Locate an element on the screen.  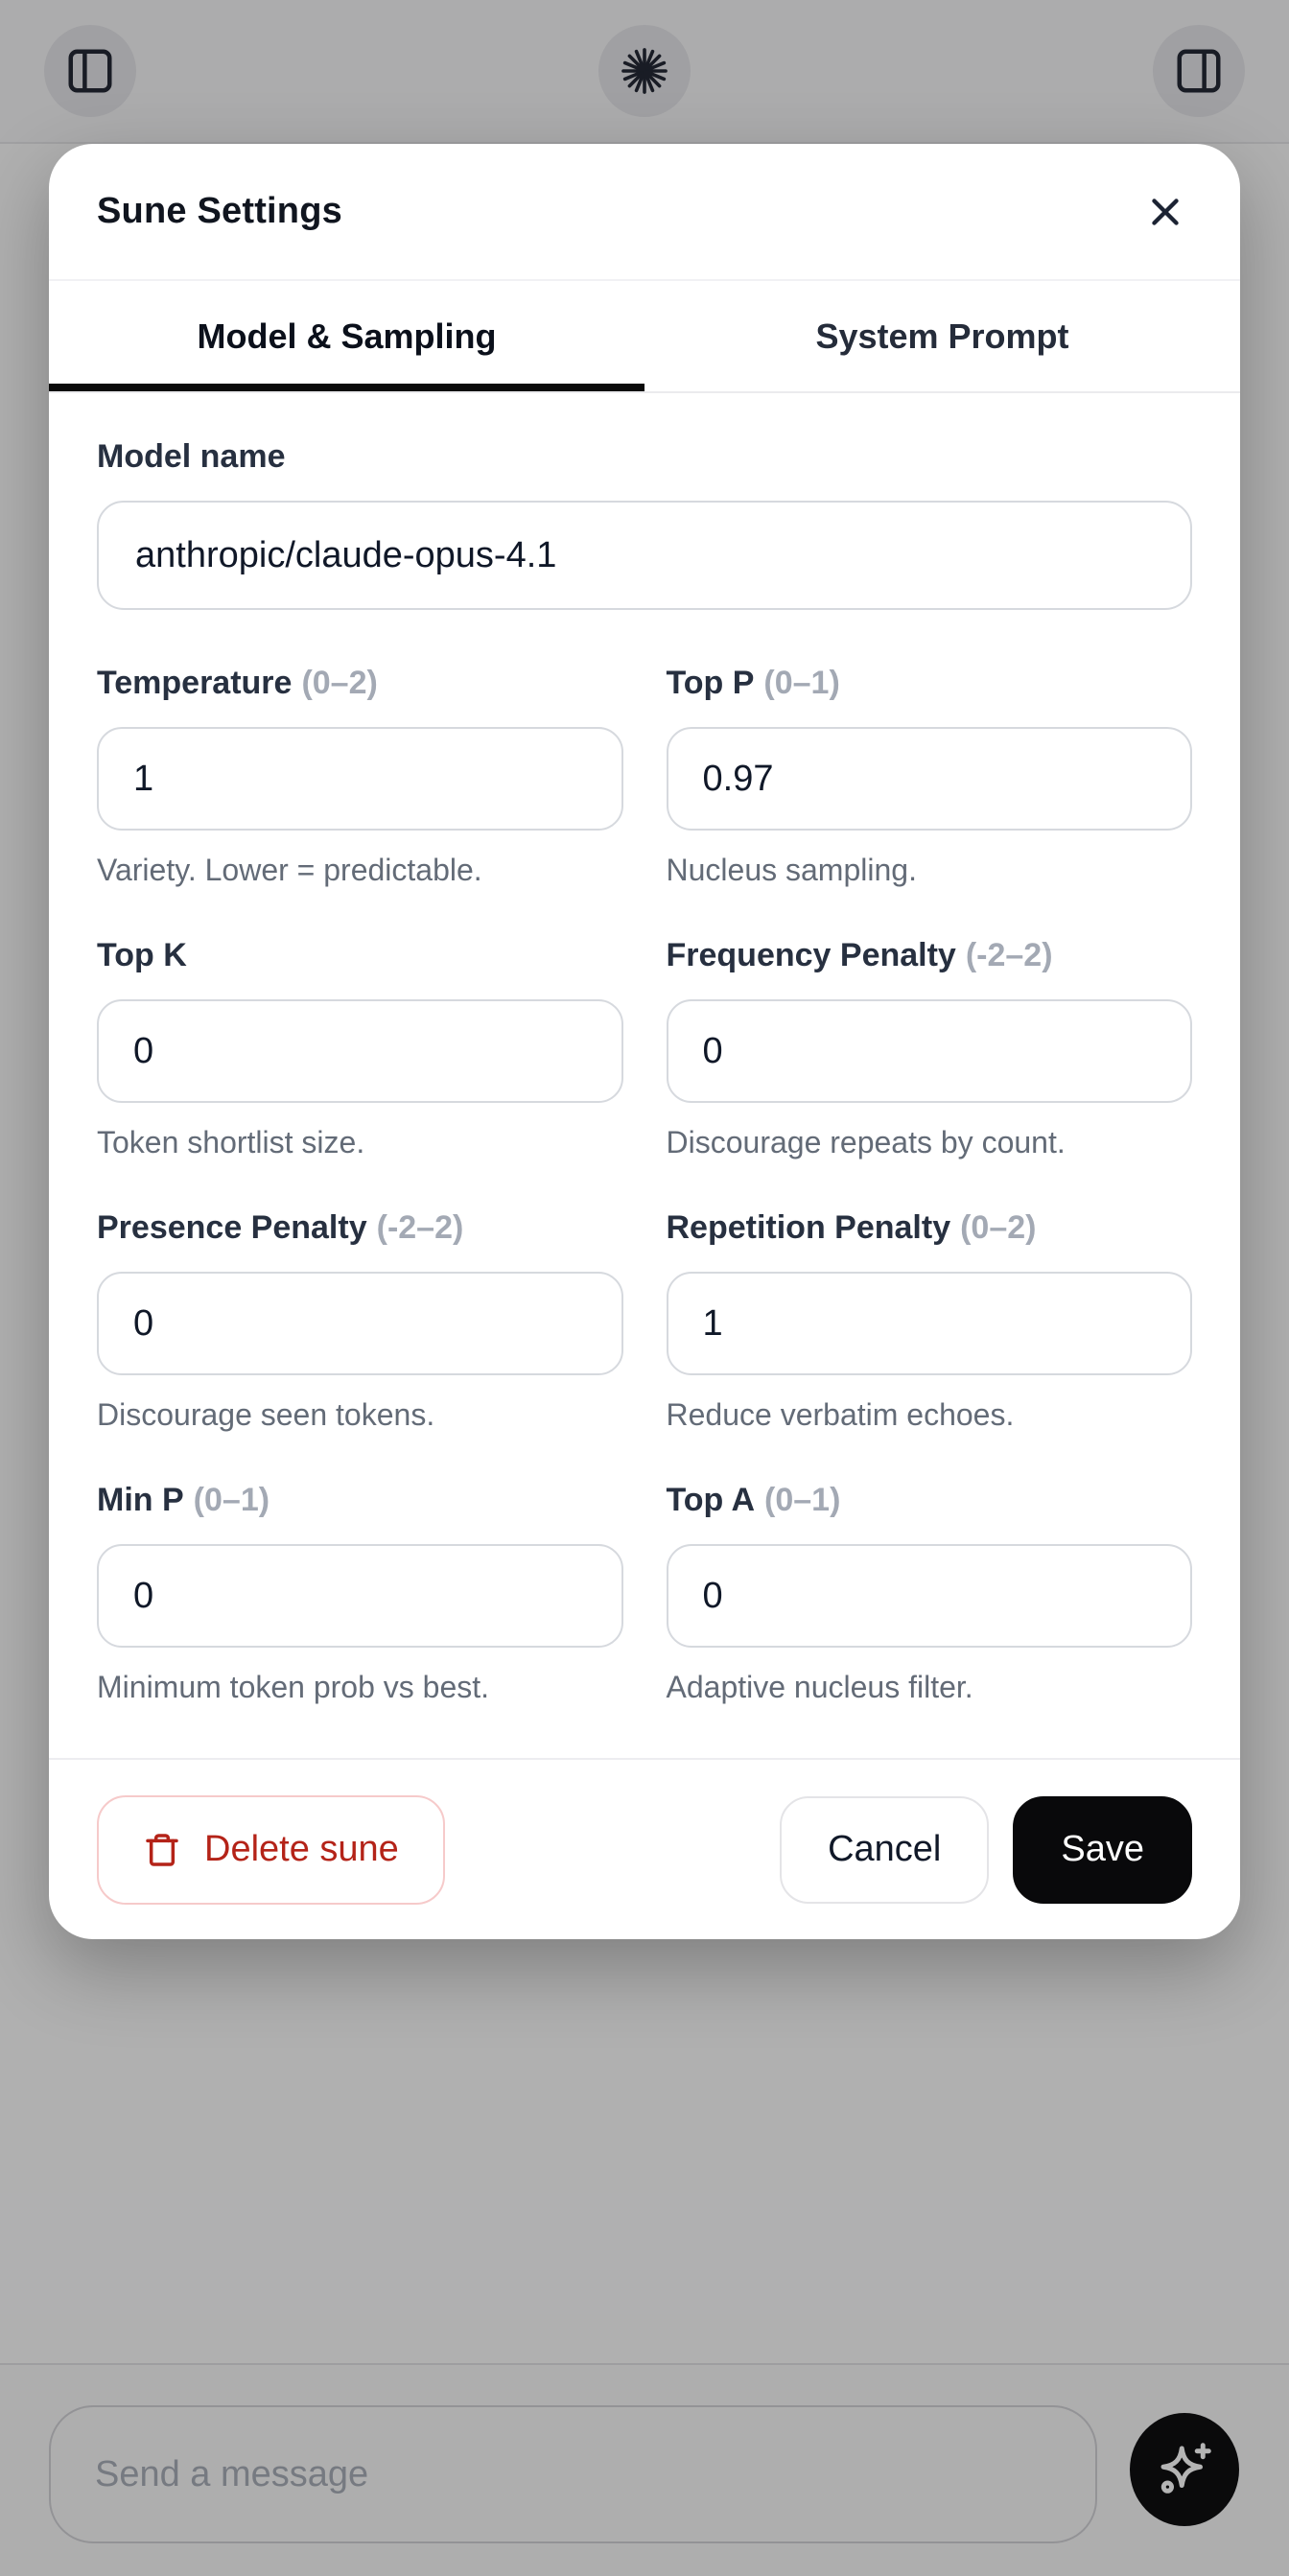
top-p-input is located at coordinates (929, 779).